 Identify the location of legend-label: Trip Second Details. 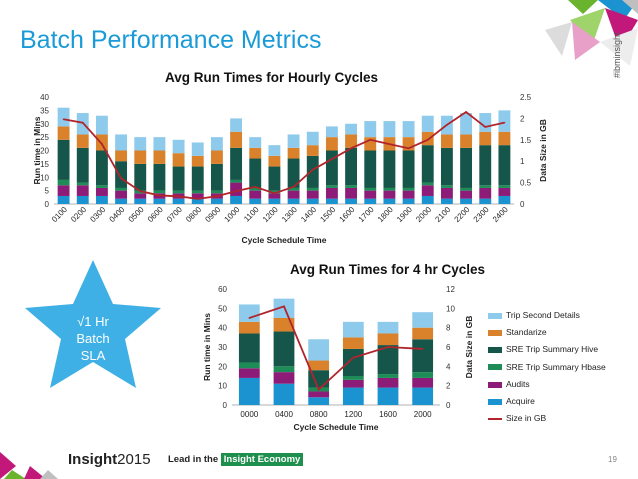
(543, 315).